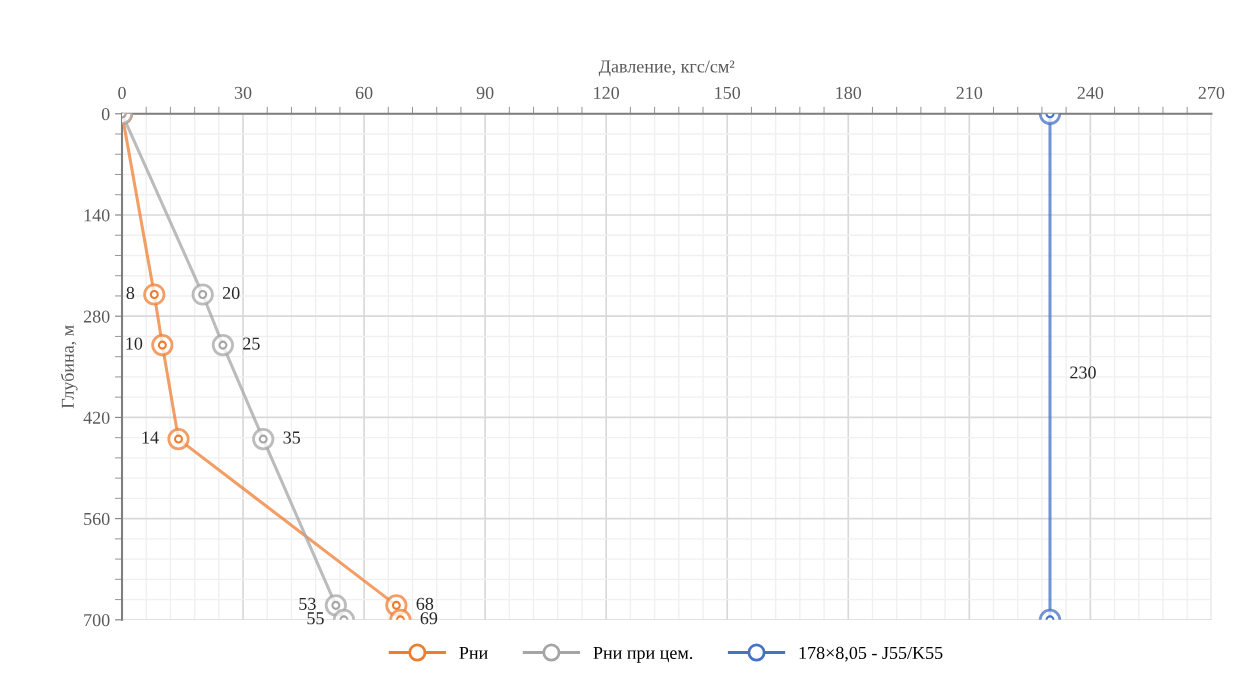 Image resolution: width=1245 pixels, height=698 pixels. What do you see at coordinates (364, 92) in the screenshot?
I see `x-tick-label: 60` at bounding box center [364, 92].